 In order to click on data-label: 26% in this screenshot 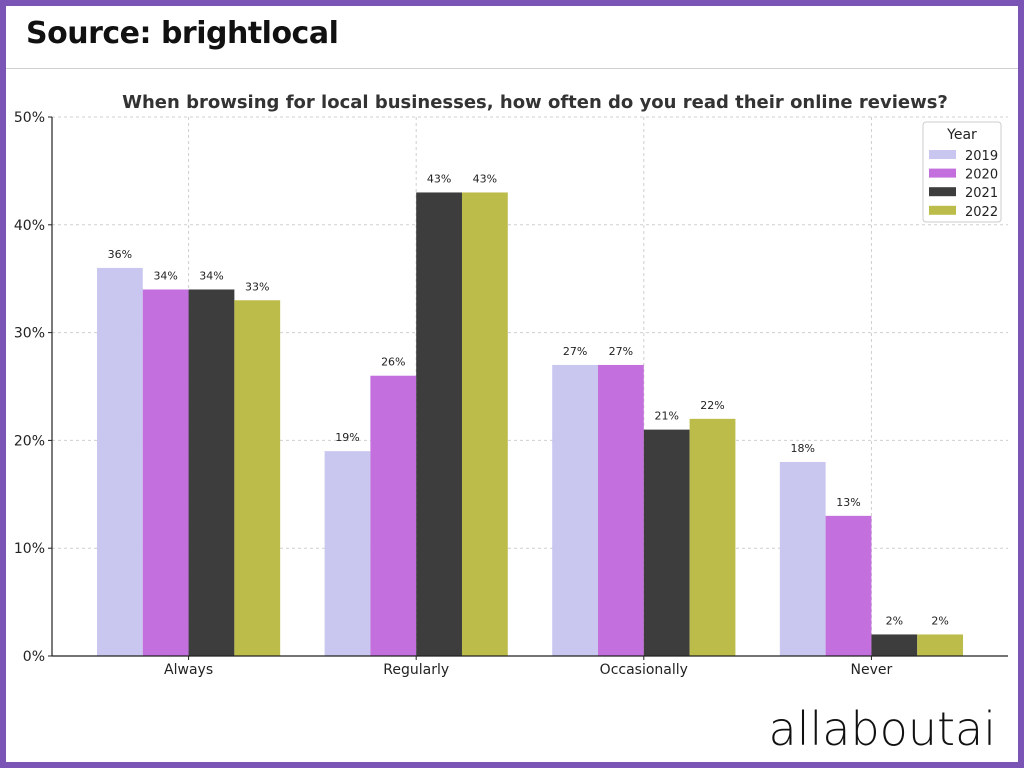, I will do `click(393, 362)`.